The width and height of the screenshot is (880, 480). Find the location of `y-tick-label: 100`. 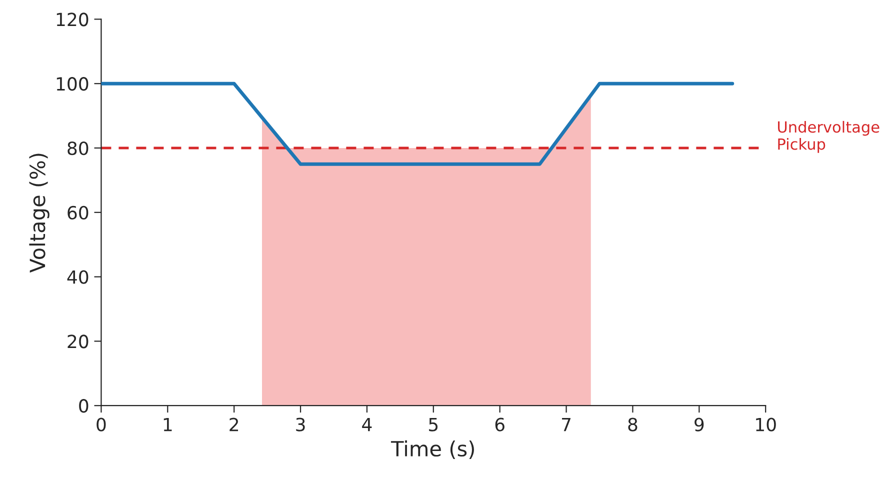

y-tick-label: 100 is located at coordinates (72, 84).